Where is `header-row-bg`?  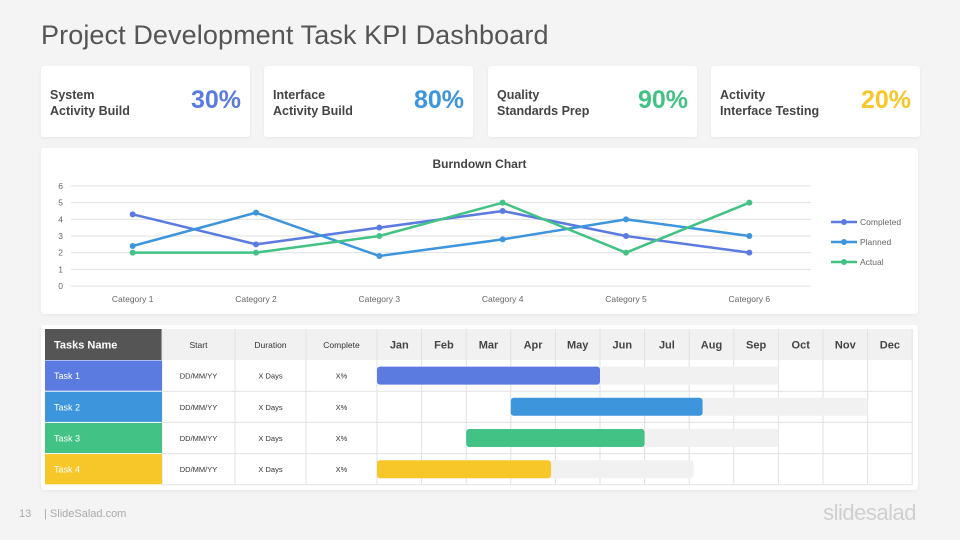 header-row-bg is located at coordinates (537, 344).